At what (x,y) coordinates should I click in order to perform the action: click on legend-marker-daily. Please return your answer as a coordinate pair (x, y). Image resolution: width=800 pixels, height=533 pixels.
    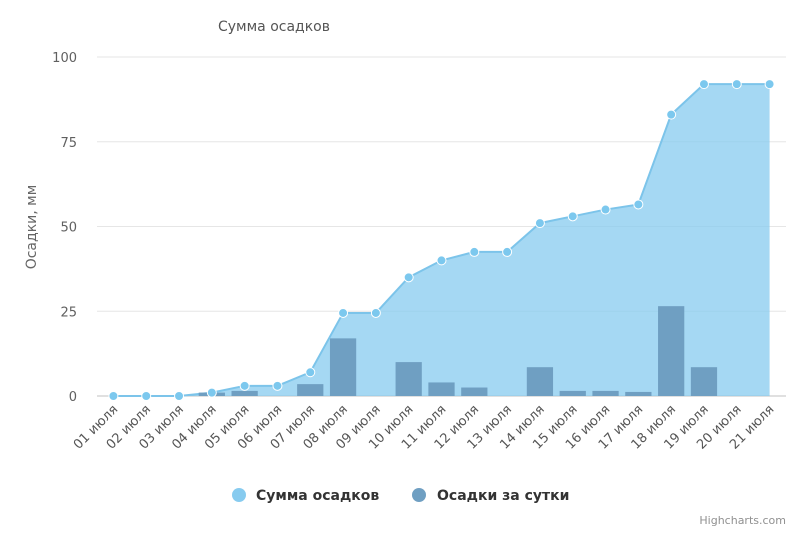
    Looking at the image, I should click on (419, 495).